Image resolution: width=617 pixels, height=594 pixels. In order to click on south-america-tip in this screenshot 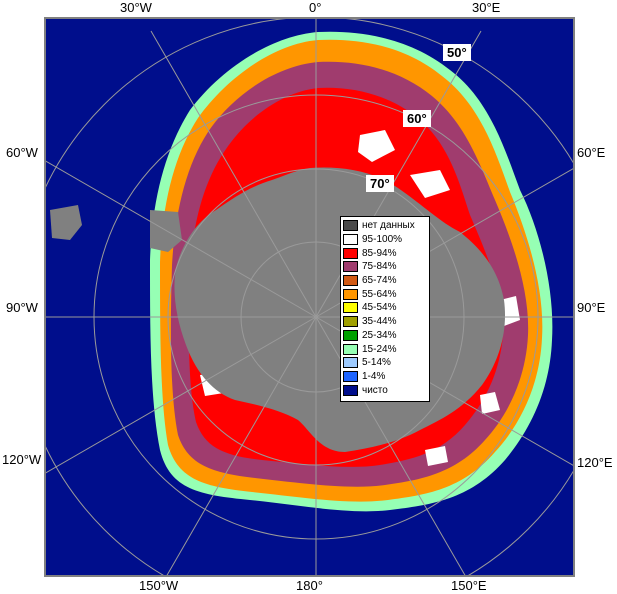, I will do `click(66, 222)`.